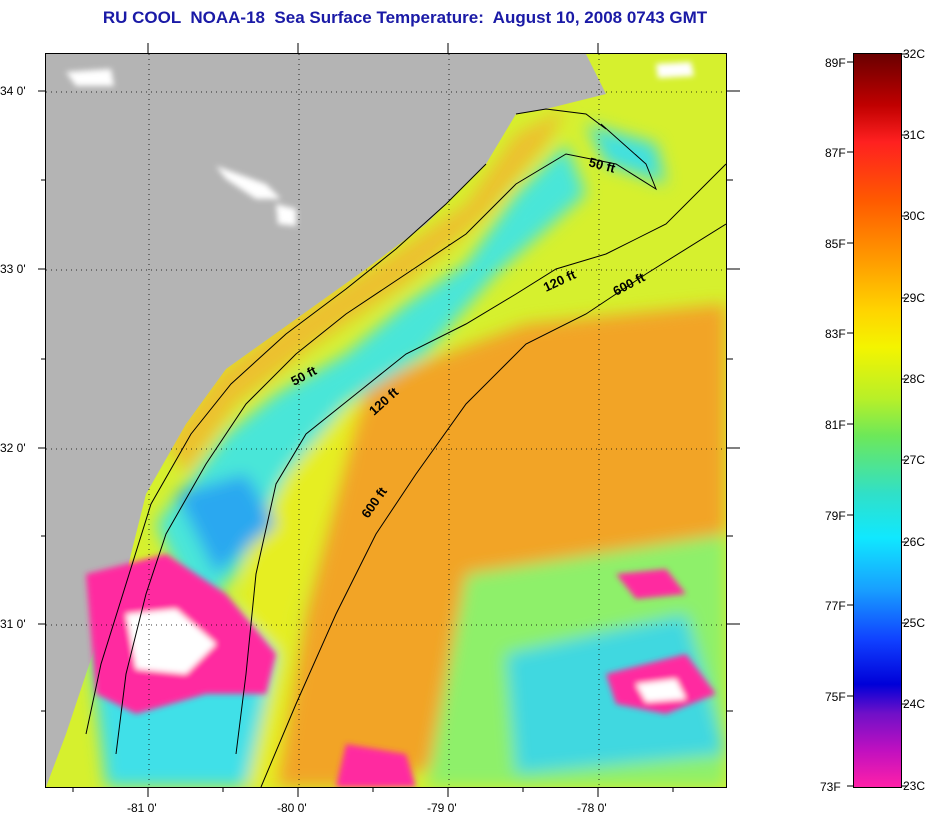 Image resolution: width=936 pixels, height=817 pixels. Describe the element at coordinates (914, 135) in the screenshot. I see `colorbar-c-31: 31C` at that location.